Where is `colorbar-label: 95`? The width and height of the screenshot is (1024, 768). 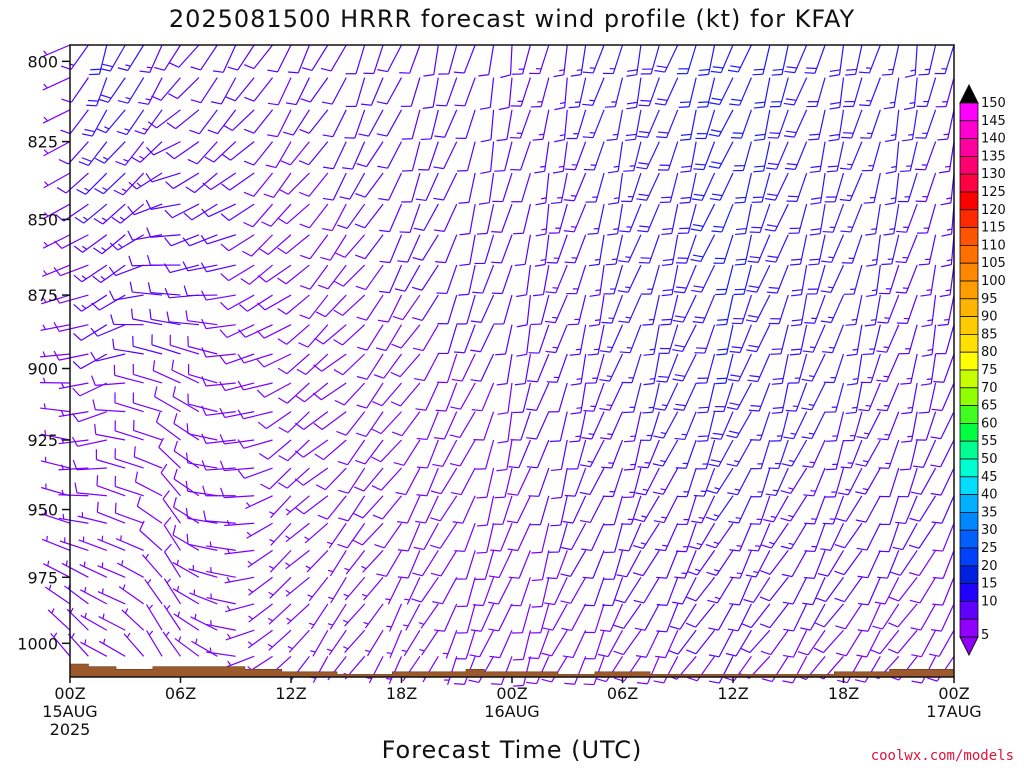 colorbar-label: 95 is located at coordinates (989, 299).